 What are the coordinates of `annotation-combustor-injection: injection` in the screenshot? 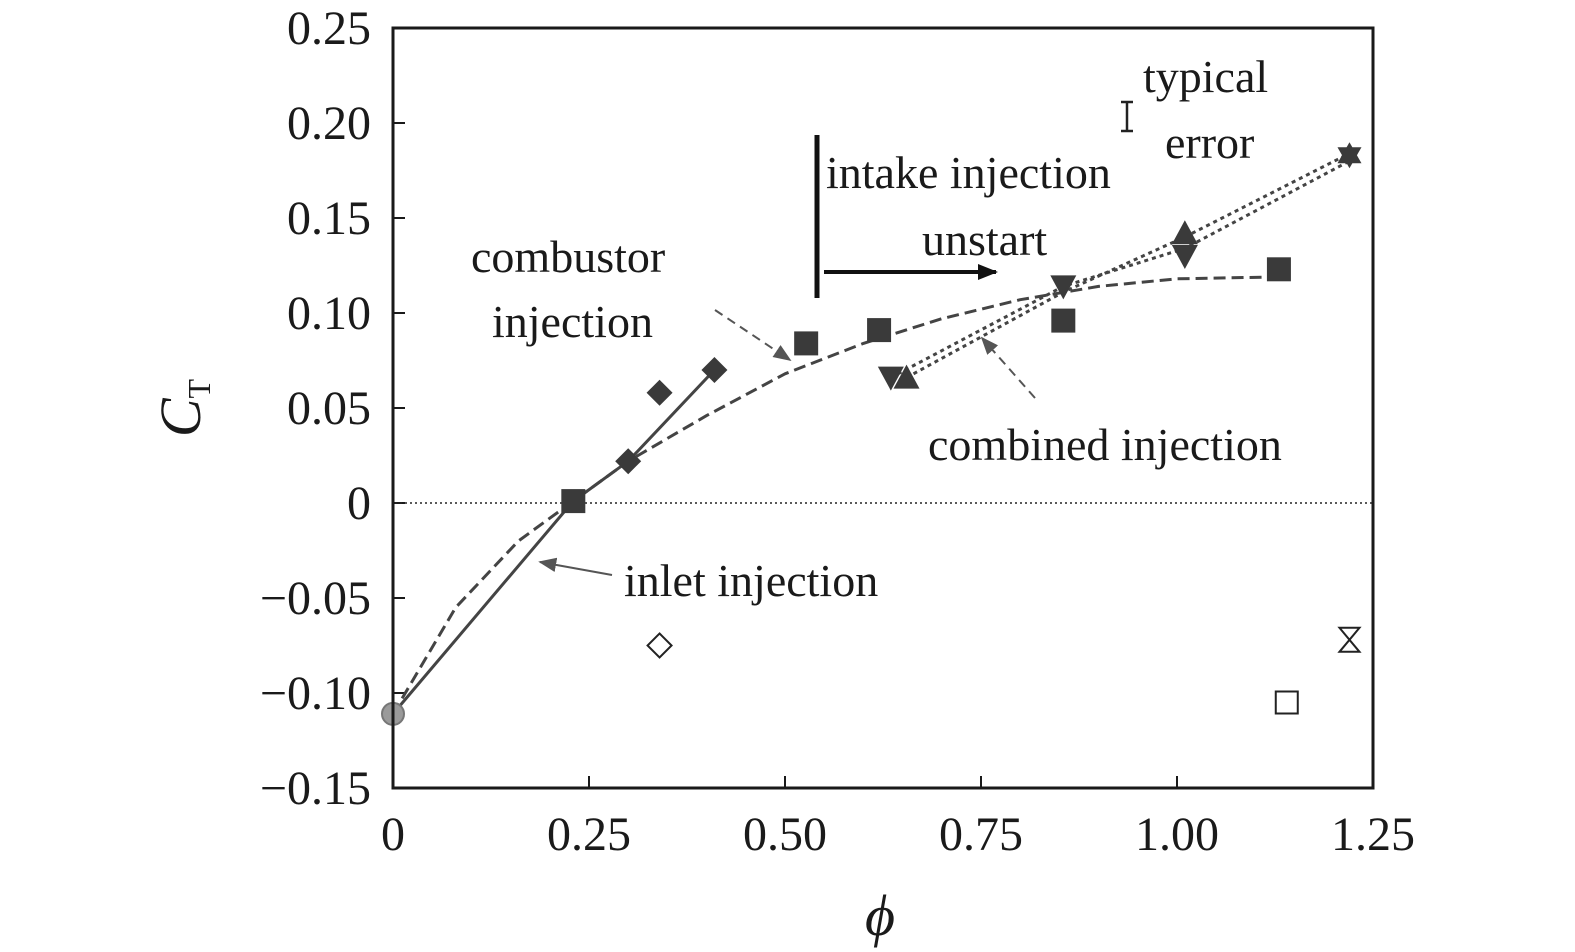 It's located at (572, 321).